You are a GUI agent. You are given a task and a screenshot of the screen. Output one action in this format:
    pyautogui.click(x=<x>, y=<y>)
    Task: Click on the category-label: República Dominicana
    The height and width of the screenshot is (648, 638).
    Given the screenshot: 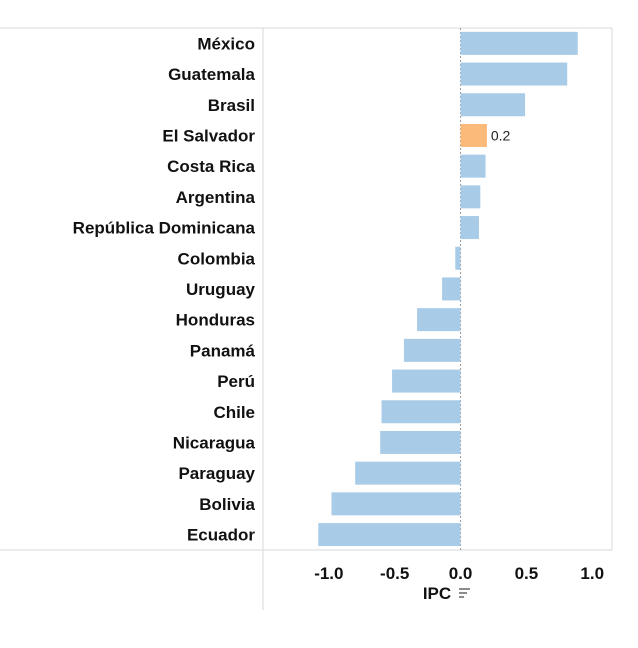 What is the action you would take?
    pyautogui.click(x=164, y=228)
    